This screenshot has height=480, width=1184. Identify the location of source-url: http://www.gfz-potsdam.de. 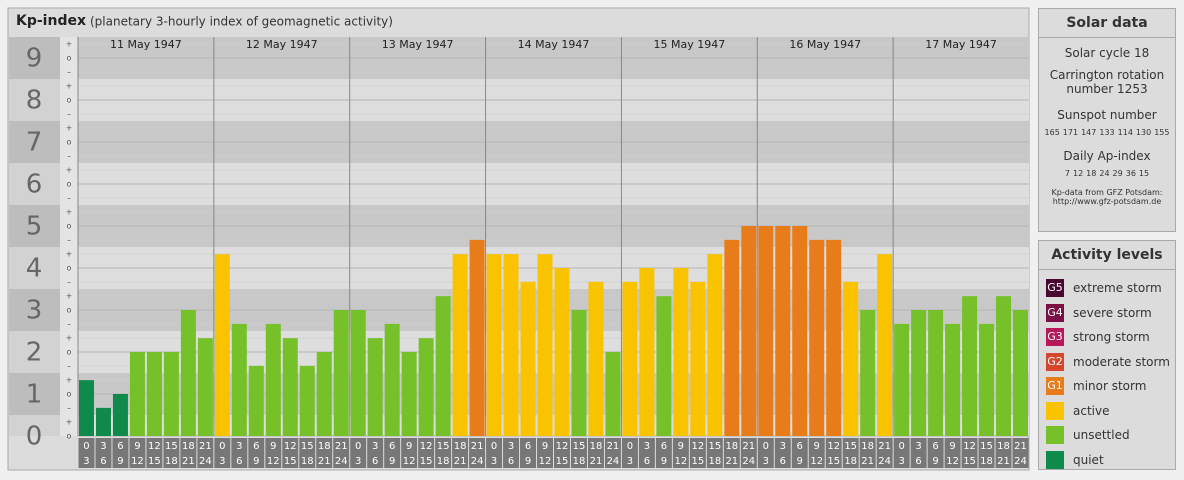
(1107, 201).